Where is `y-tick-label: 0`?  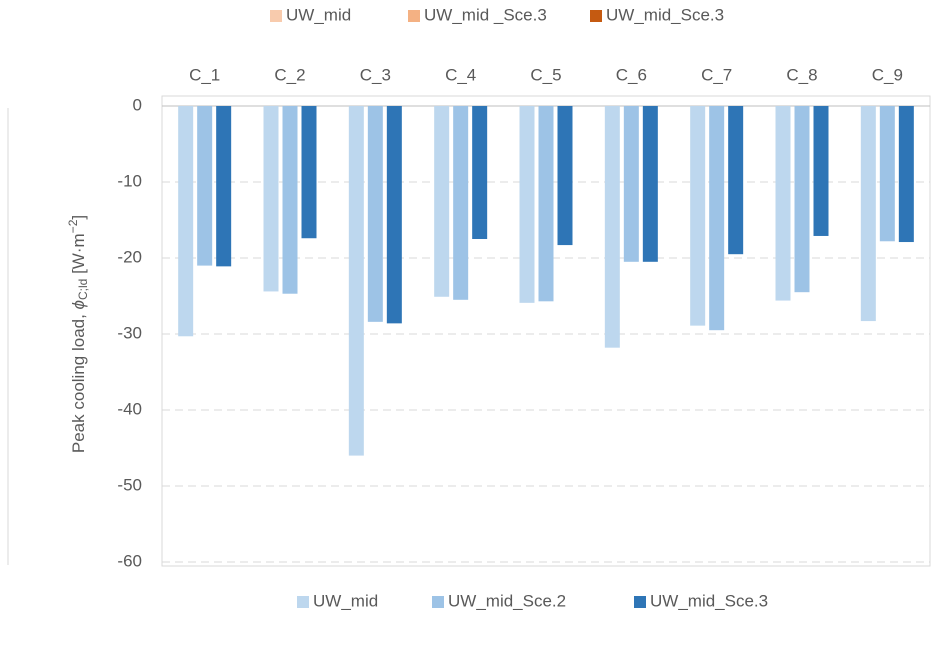 y-tick-label: 0 is located at coordinates (137, 104).